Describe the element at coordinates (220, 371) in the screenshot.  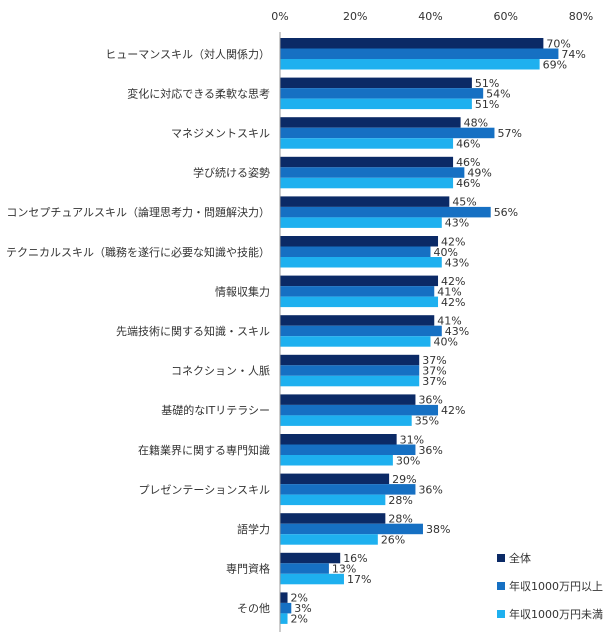
I see `category-label: コネクション・人脈` at that location.